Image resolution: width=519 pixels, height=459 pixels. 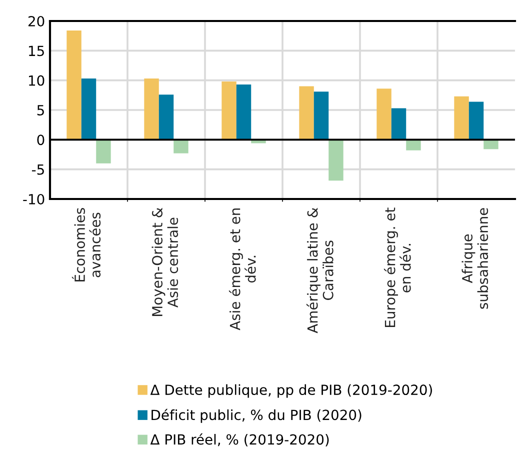 I want to click on y-tick-label: -10, so click(x=33, y=199).